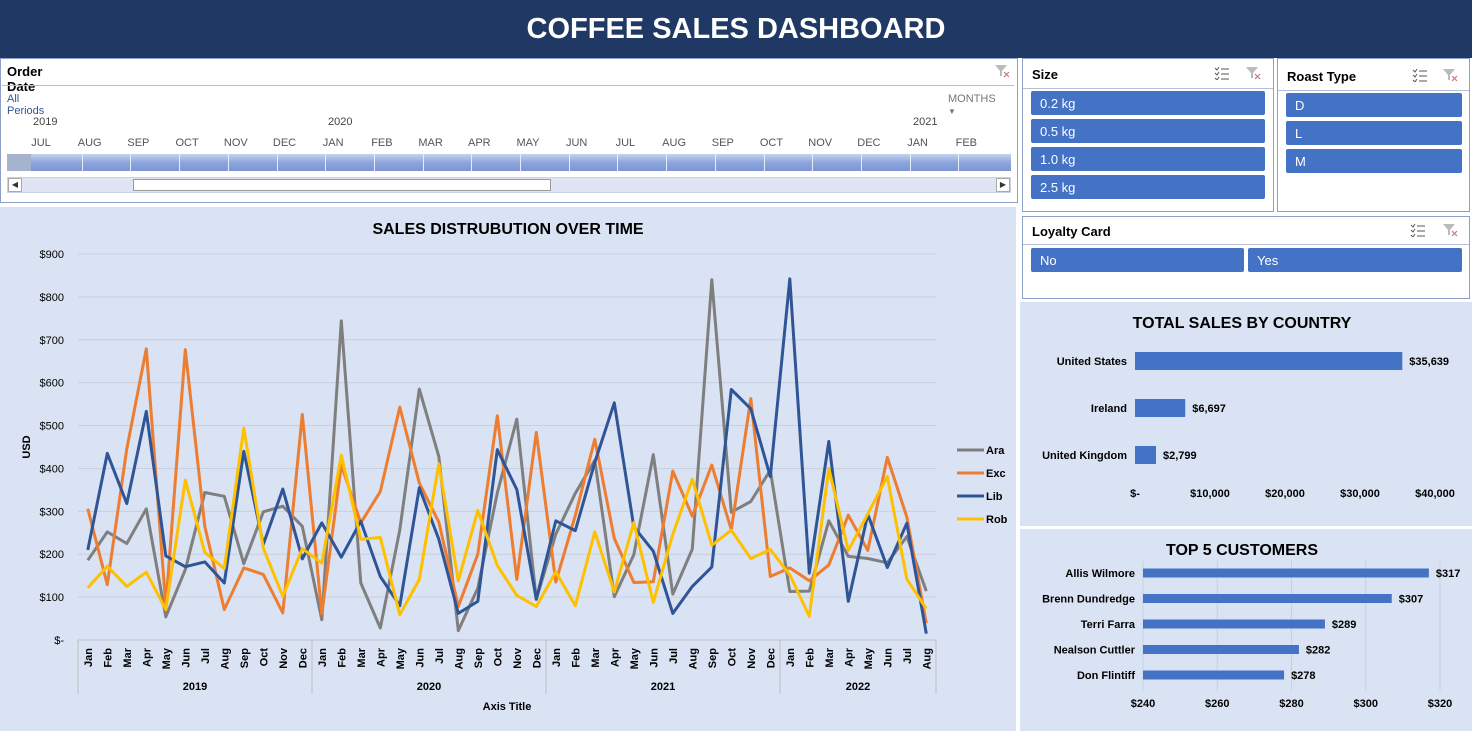 The width and height of the screenshot is (1472, 731). Describe the element at coordinates (1344, 625) in the screenshot. I see `data-label: $289` at that location.